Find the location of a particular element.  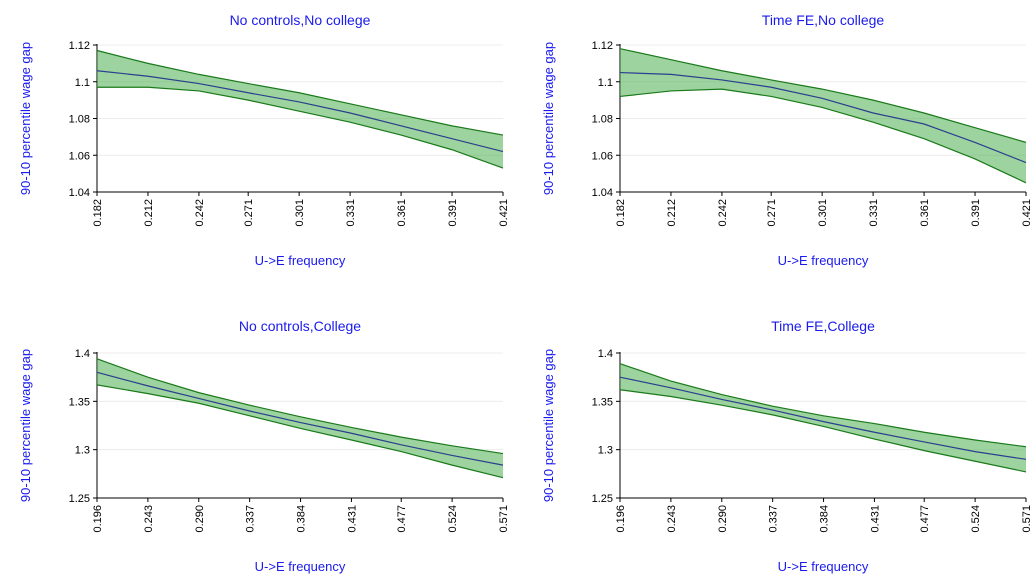

panel-title: No controls,No college is located at coordinates (300, 20).